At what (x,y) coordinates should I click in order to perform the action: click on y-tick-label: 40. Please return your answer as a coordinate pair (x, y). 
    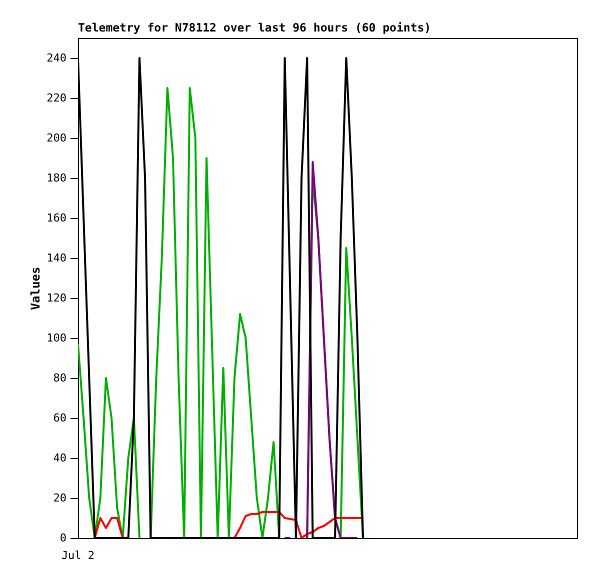
    Looking at the image, I should click on (59, 458).